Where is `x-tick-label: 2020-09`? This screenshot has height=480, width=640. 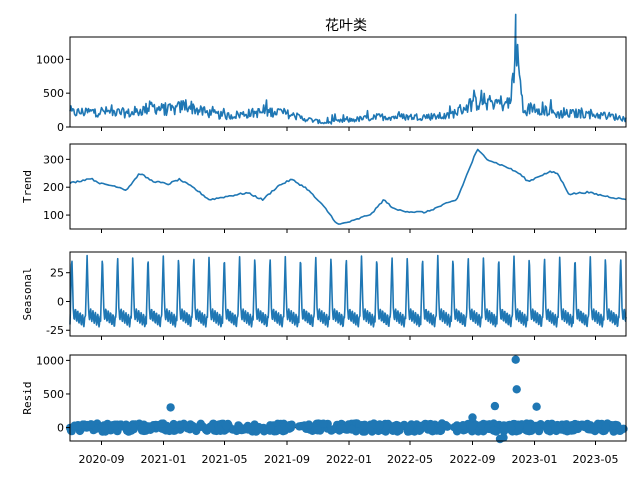
x-tick-label: 2020-09 is located at coordinates (102, 459).